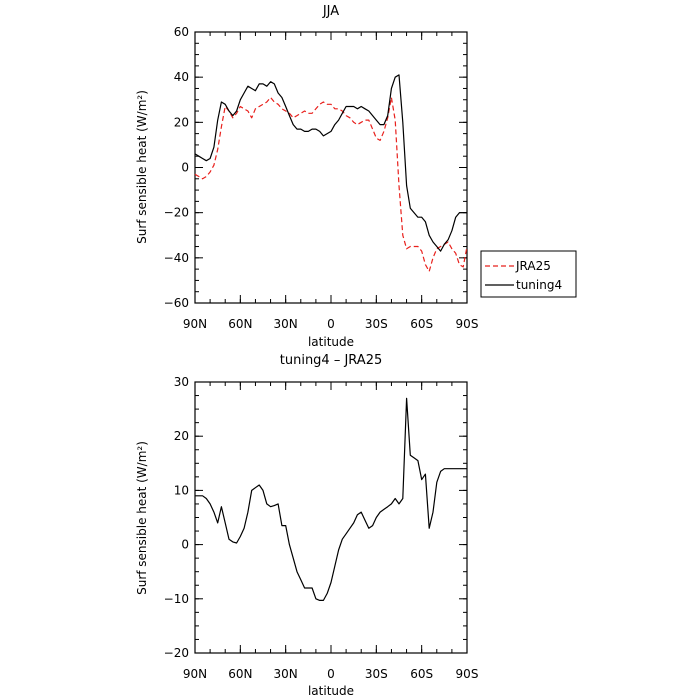 This screenshot has height=700, width=700. Describe the element at coordinates (176, 258) in the screenshot. I see `y-tick-label: −40` at that location.